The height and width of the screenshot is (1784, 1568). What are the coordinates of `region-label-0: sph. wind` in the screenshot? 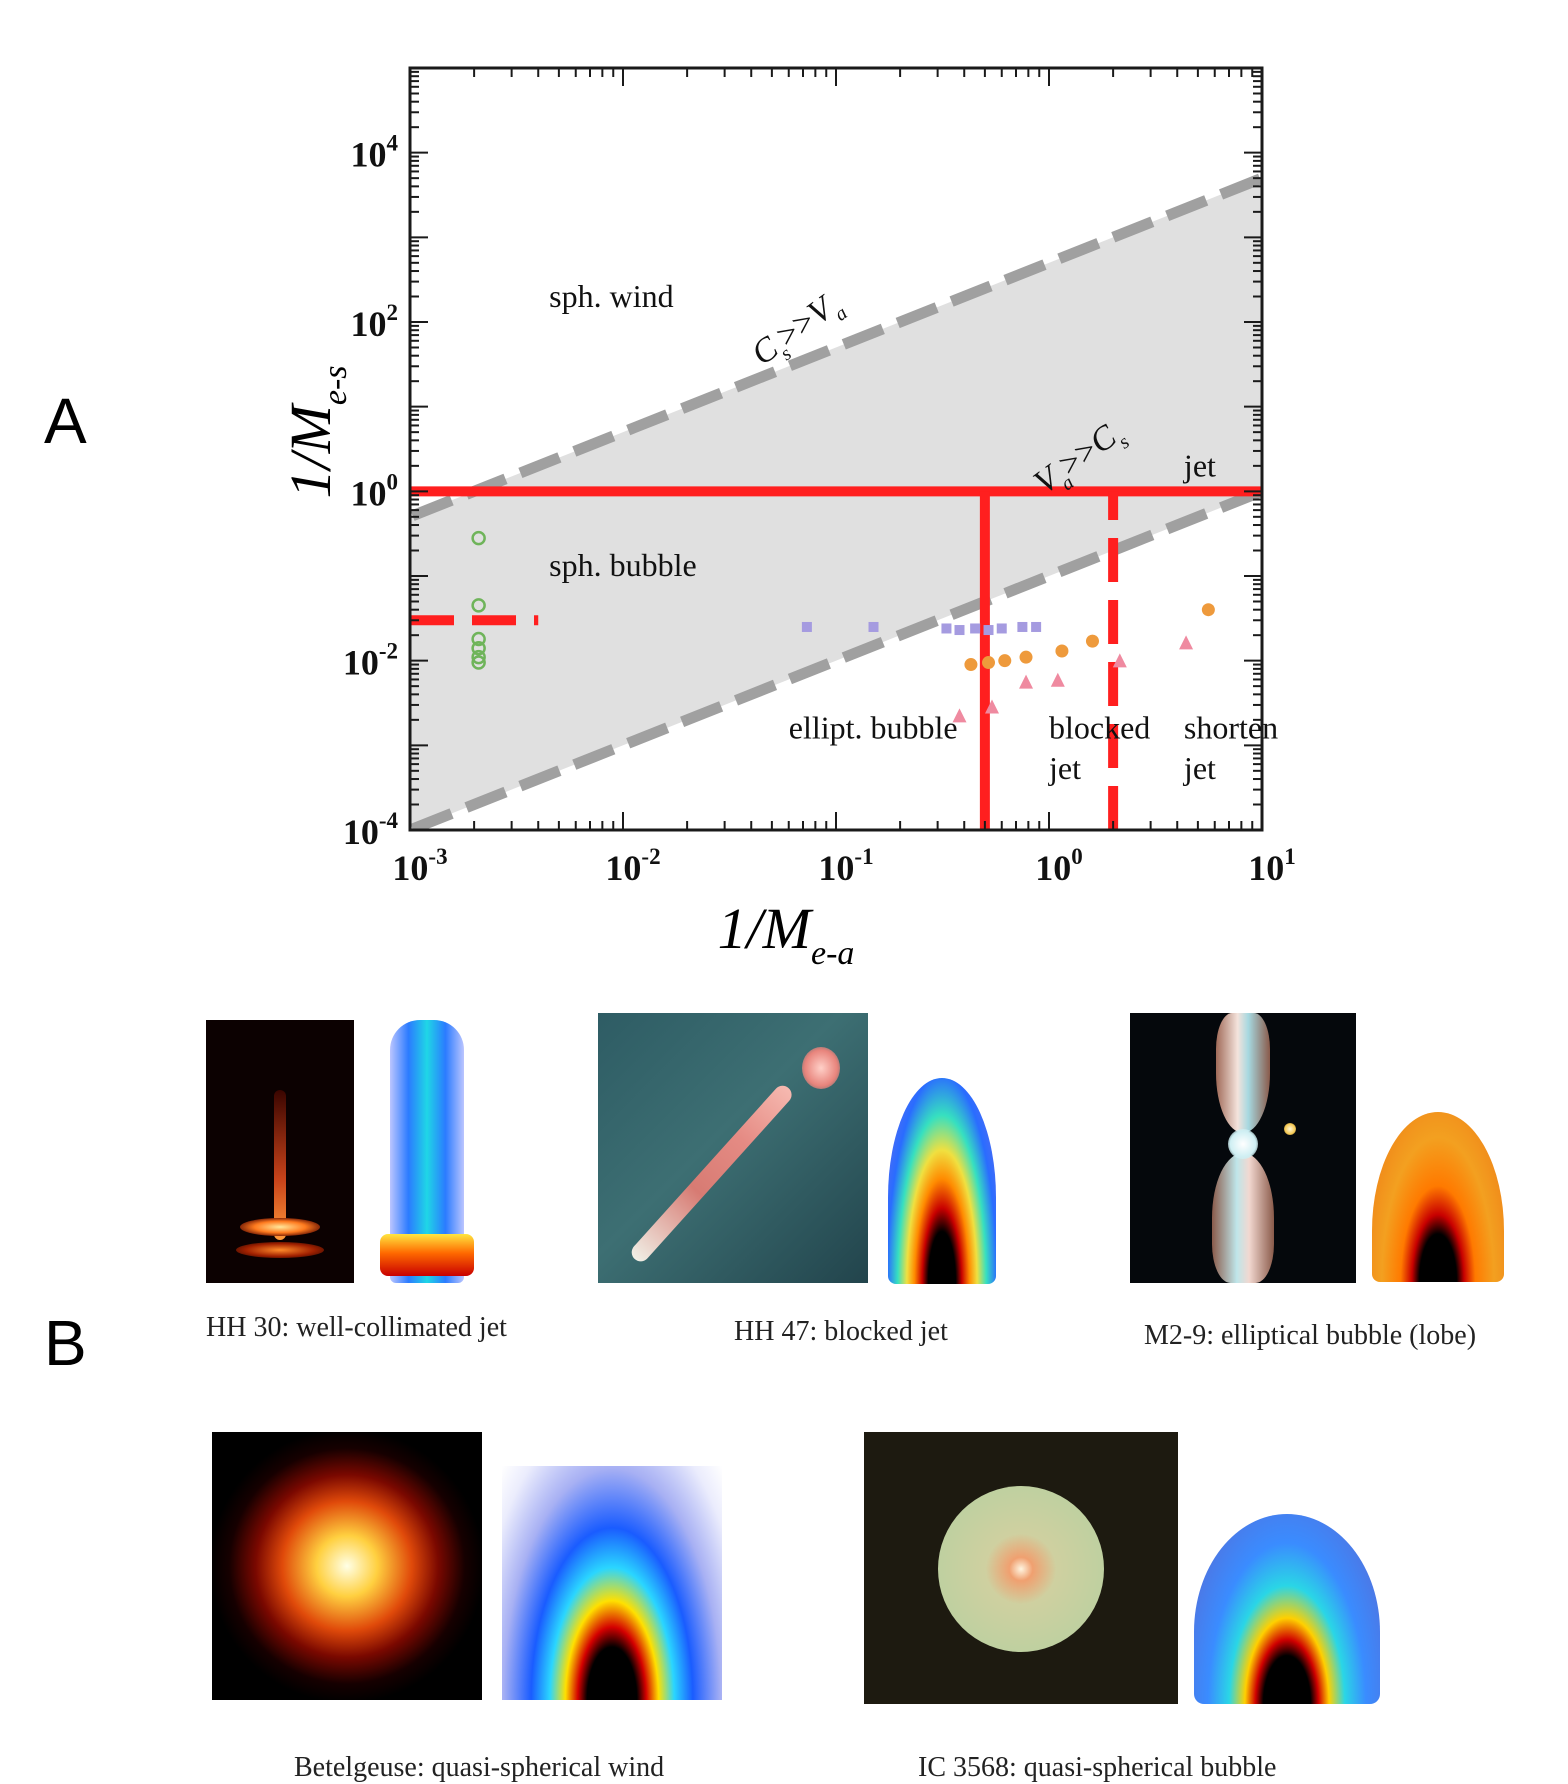 It's located at (611, 296).